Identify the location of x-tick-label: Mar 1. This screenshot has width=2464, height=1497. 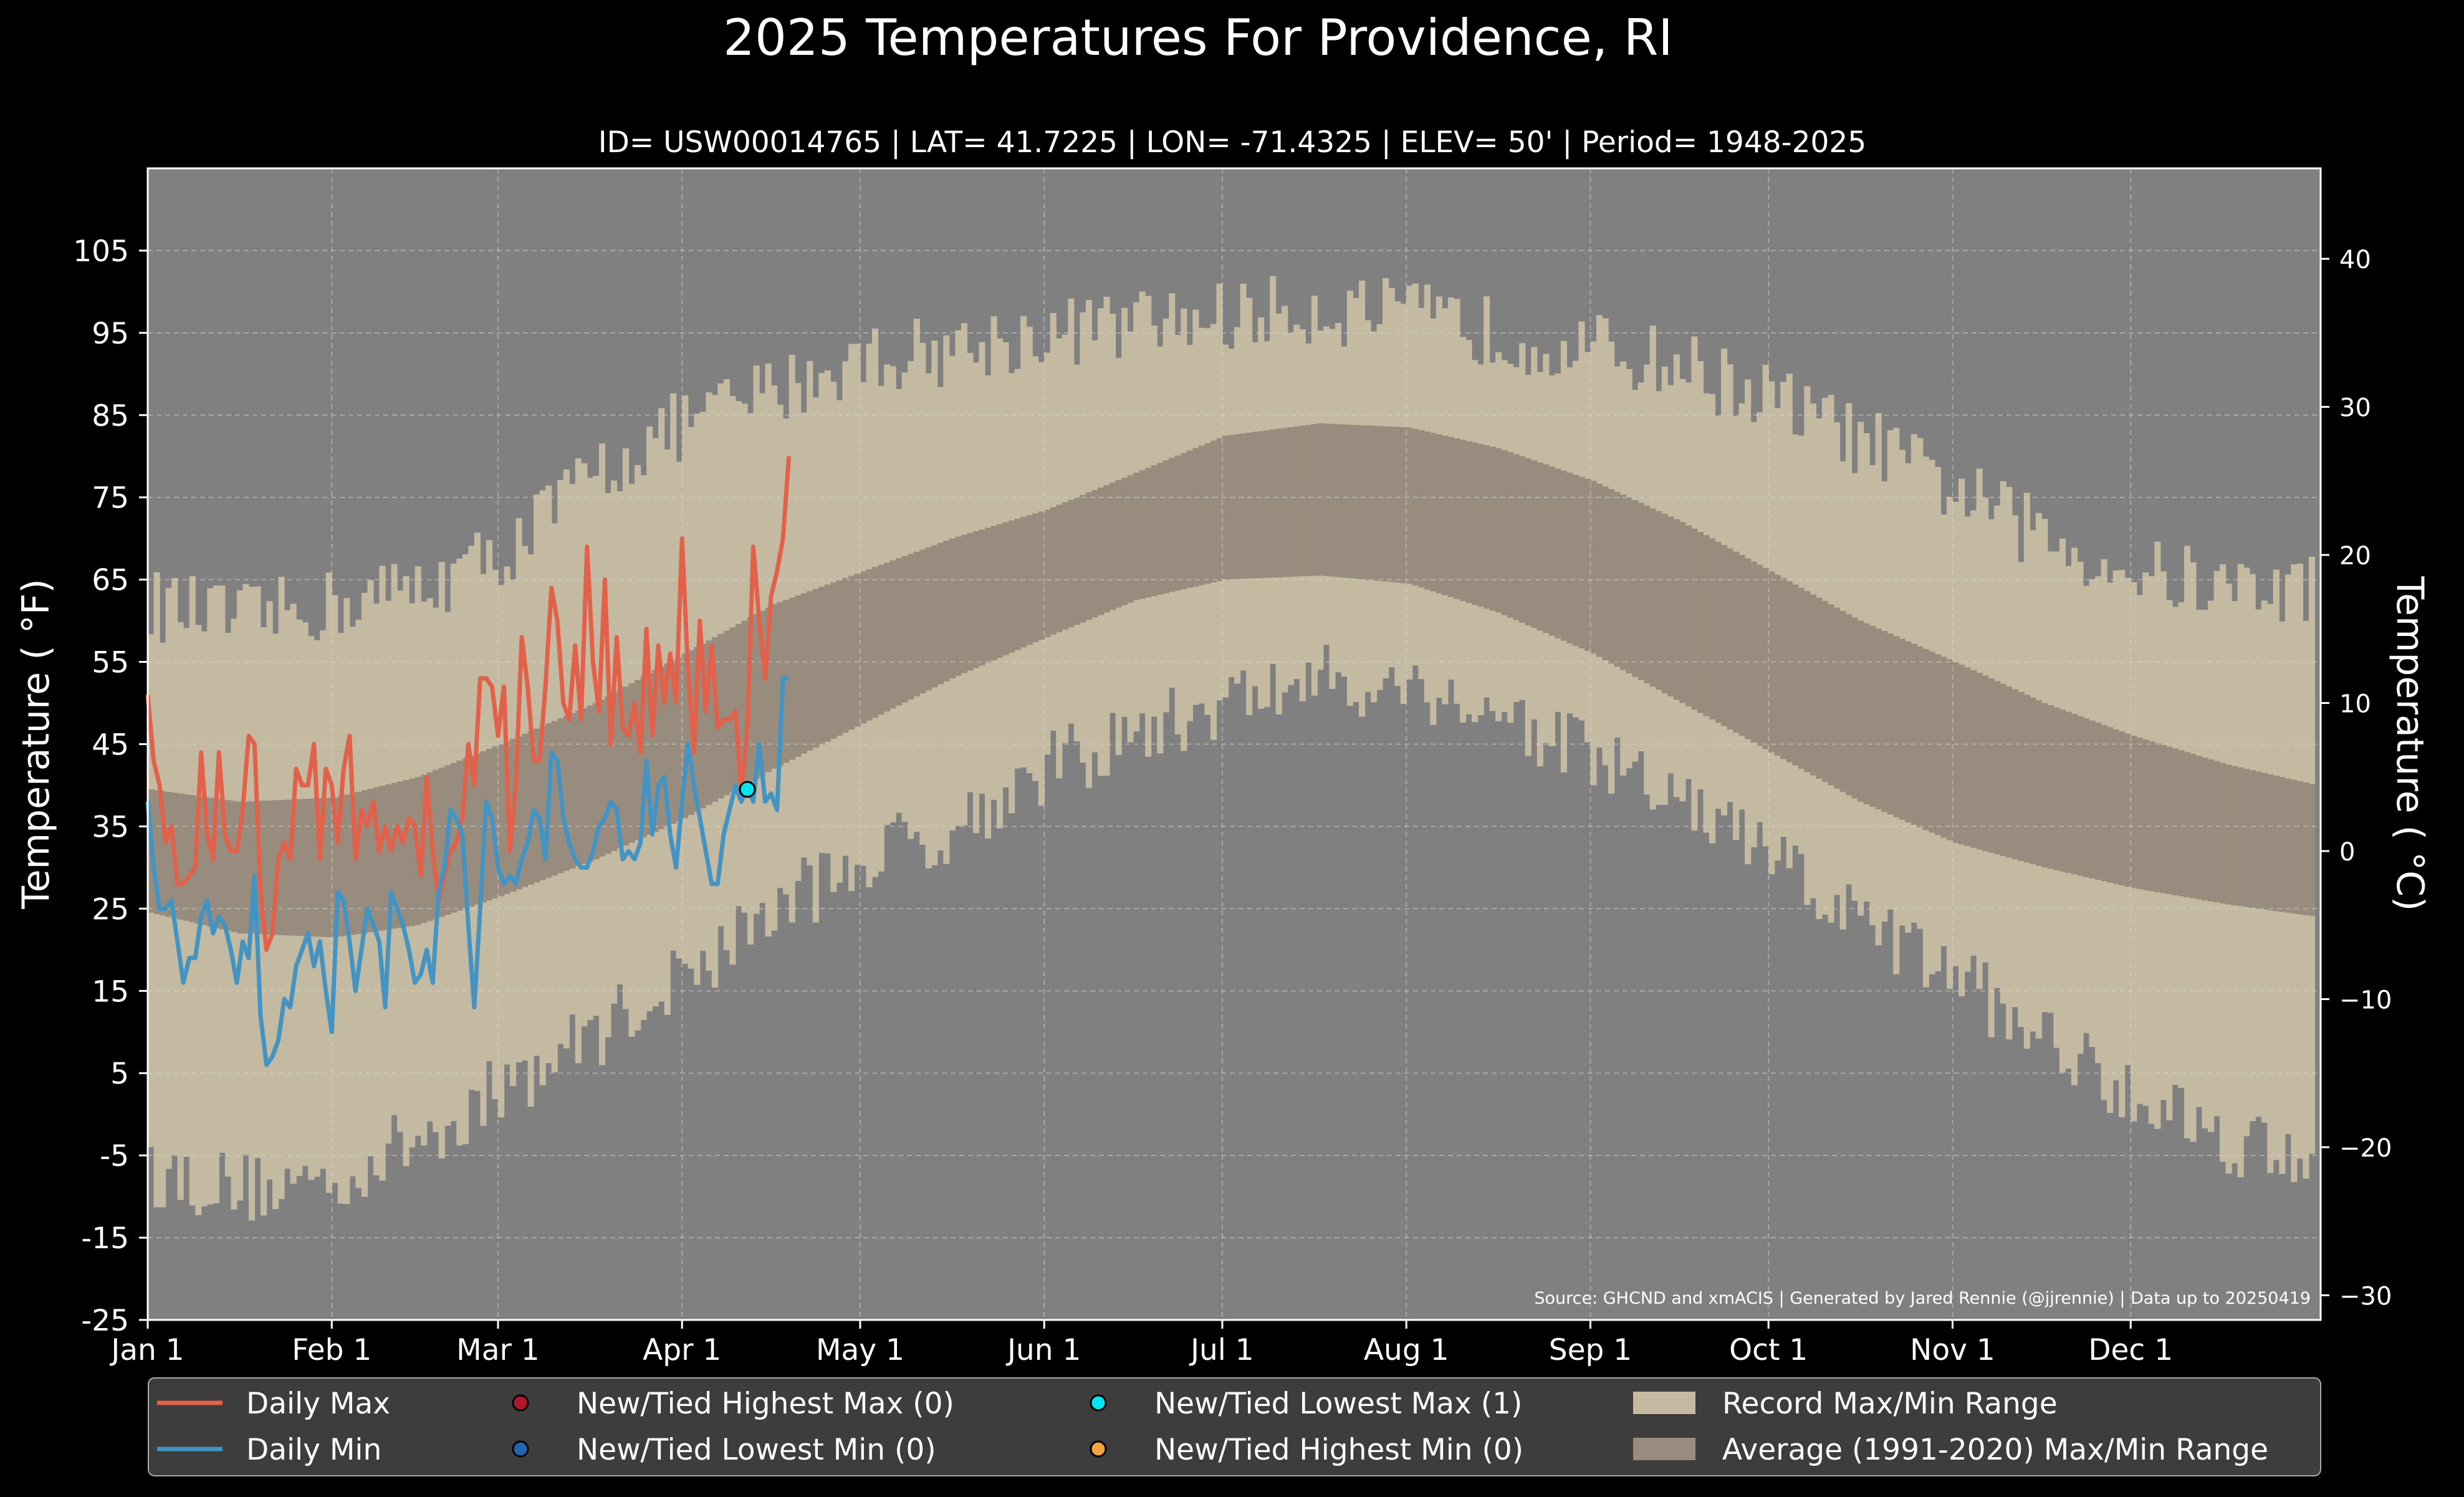
(498, 1350).